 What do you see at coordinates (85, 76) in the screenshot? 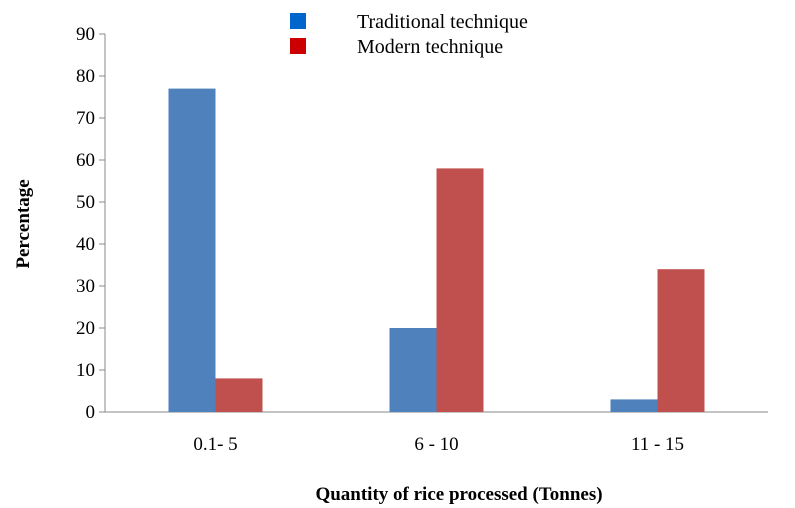
I see `y-tick-label: 80` at bounding box center [85, 76].